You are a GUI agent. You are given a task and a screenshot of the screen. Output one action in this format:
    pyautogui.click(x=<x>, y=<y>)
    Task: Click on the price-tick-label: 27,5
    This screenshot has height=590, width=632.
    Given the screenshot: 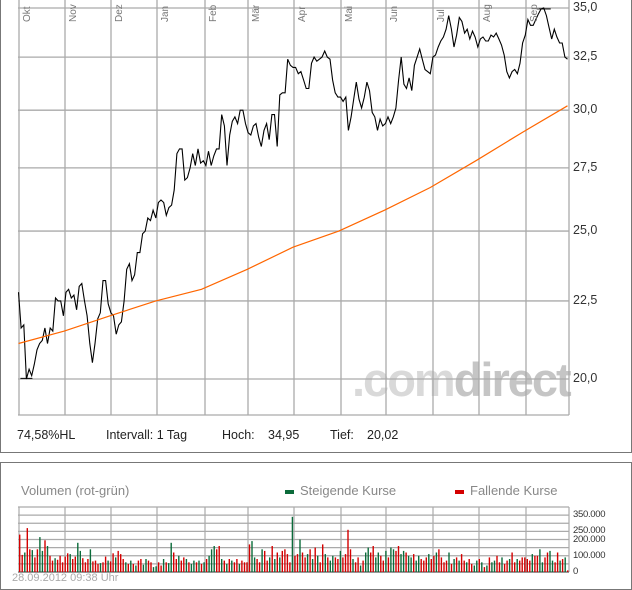 What is the action you would take?
    pyautogui.click(x=585, y=166)
    